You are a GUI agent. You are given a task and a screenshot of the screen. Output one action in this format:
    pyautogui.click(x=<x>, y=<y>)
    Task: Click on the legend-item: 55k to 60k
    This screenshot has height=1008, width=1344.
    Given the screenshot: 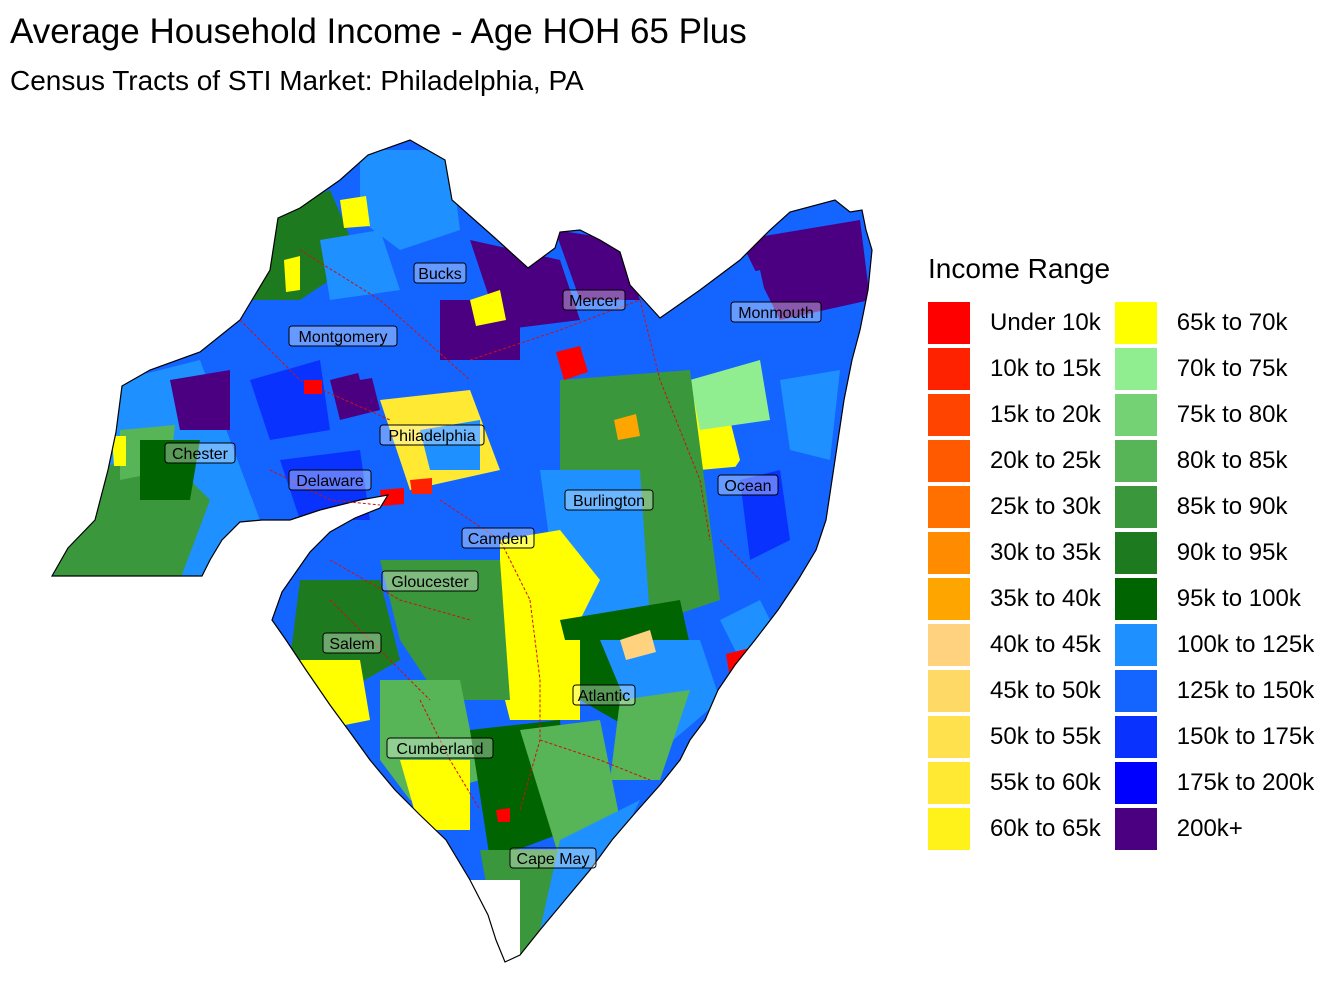 What is the action you would take?
    pyautogui.click(x=1014, y=783)
    